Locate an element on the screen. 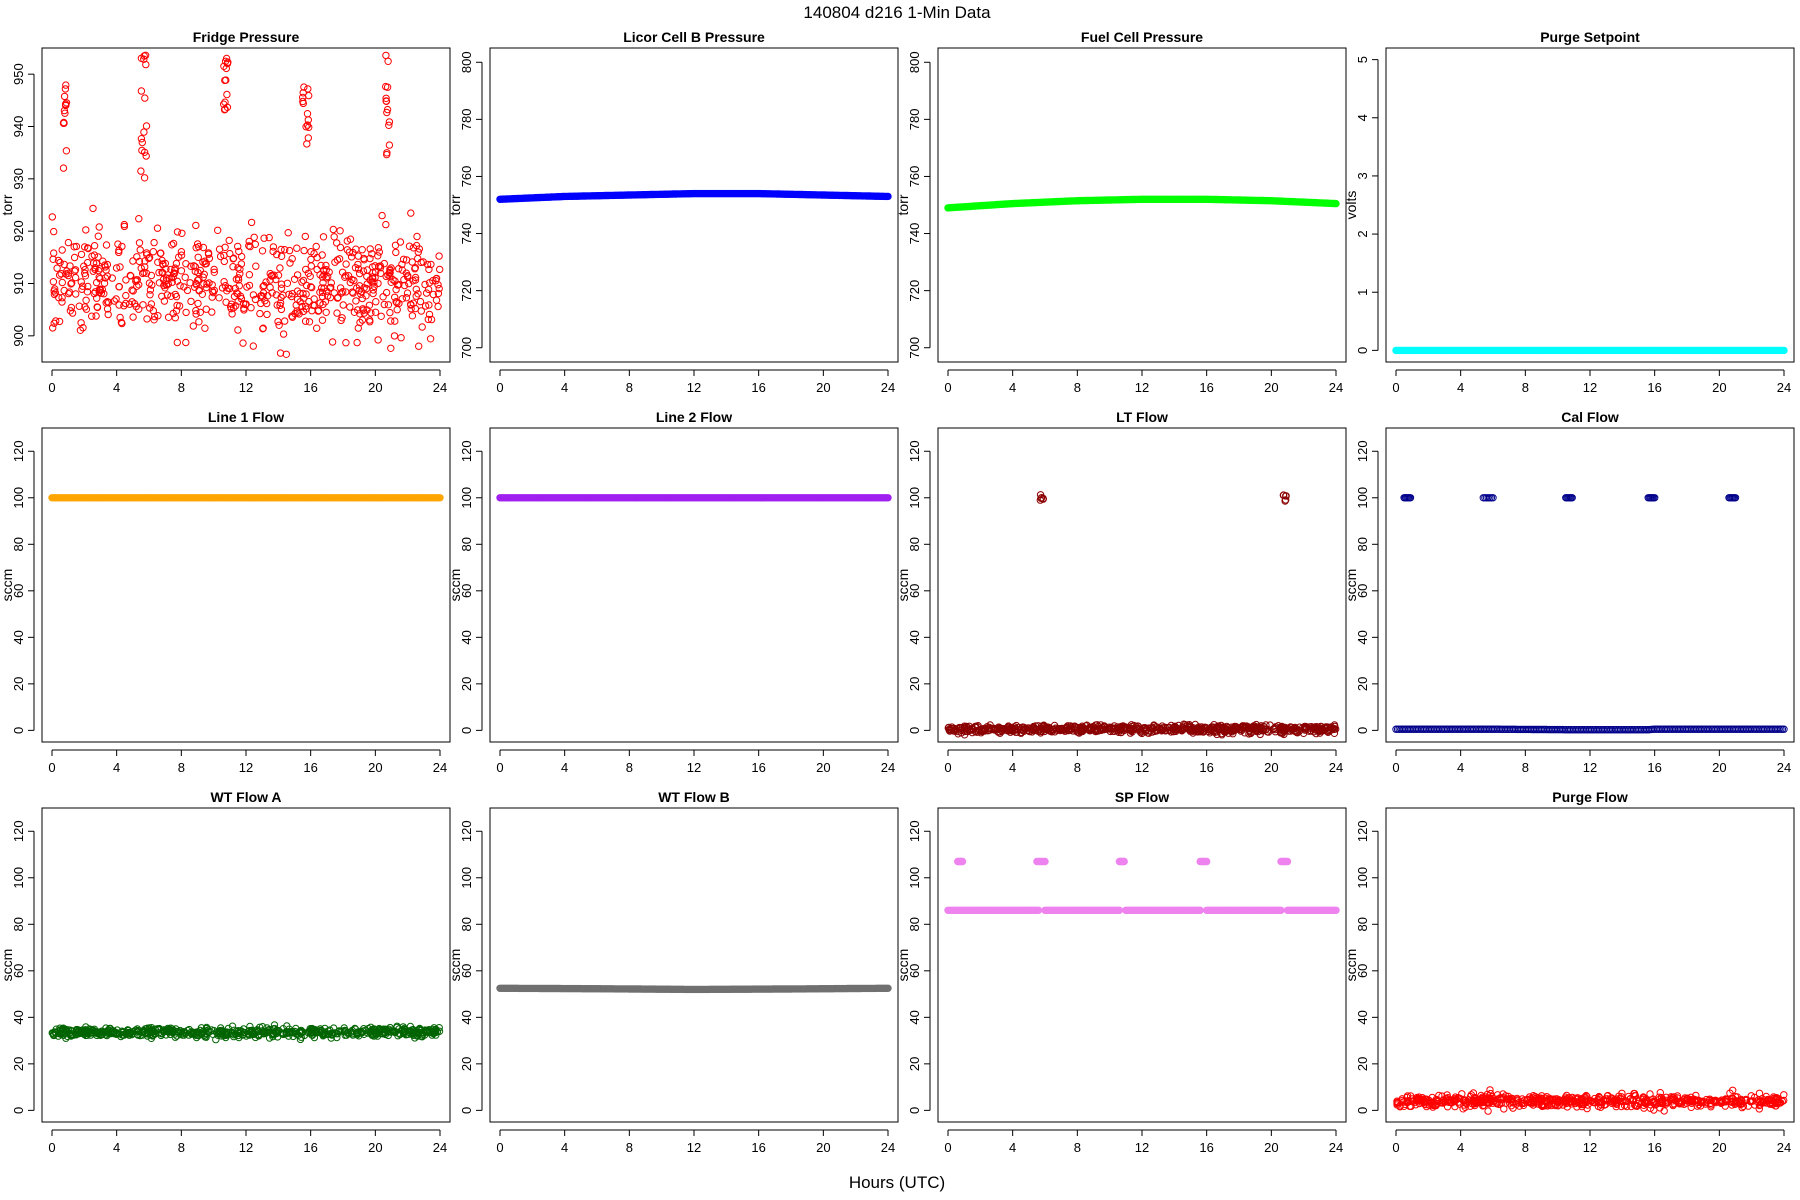 Image resolution: width=1800 pixels, height=1200 pixels. y-tick-label: 800 is located at coordinates (914, 62).